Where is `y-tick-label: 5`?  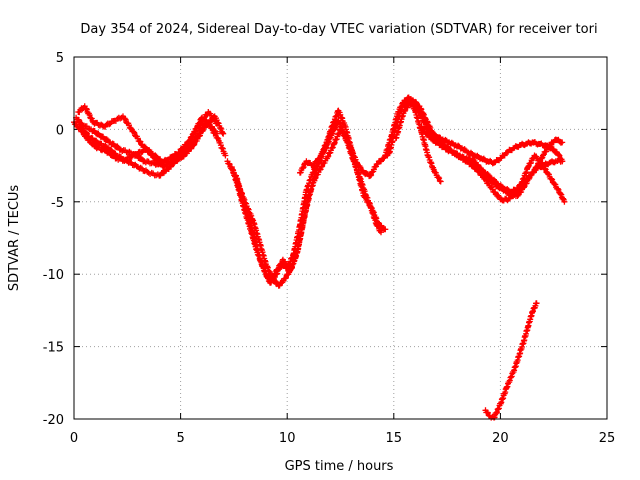 y-tick-label: 5 is located at coordinates (60, 58).